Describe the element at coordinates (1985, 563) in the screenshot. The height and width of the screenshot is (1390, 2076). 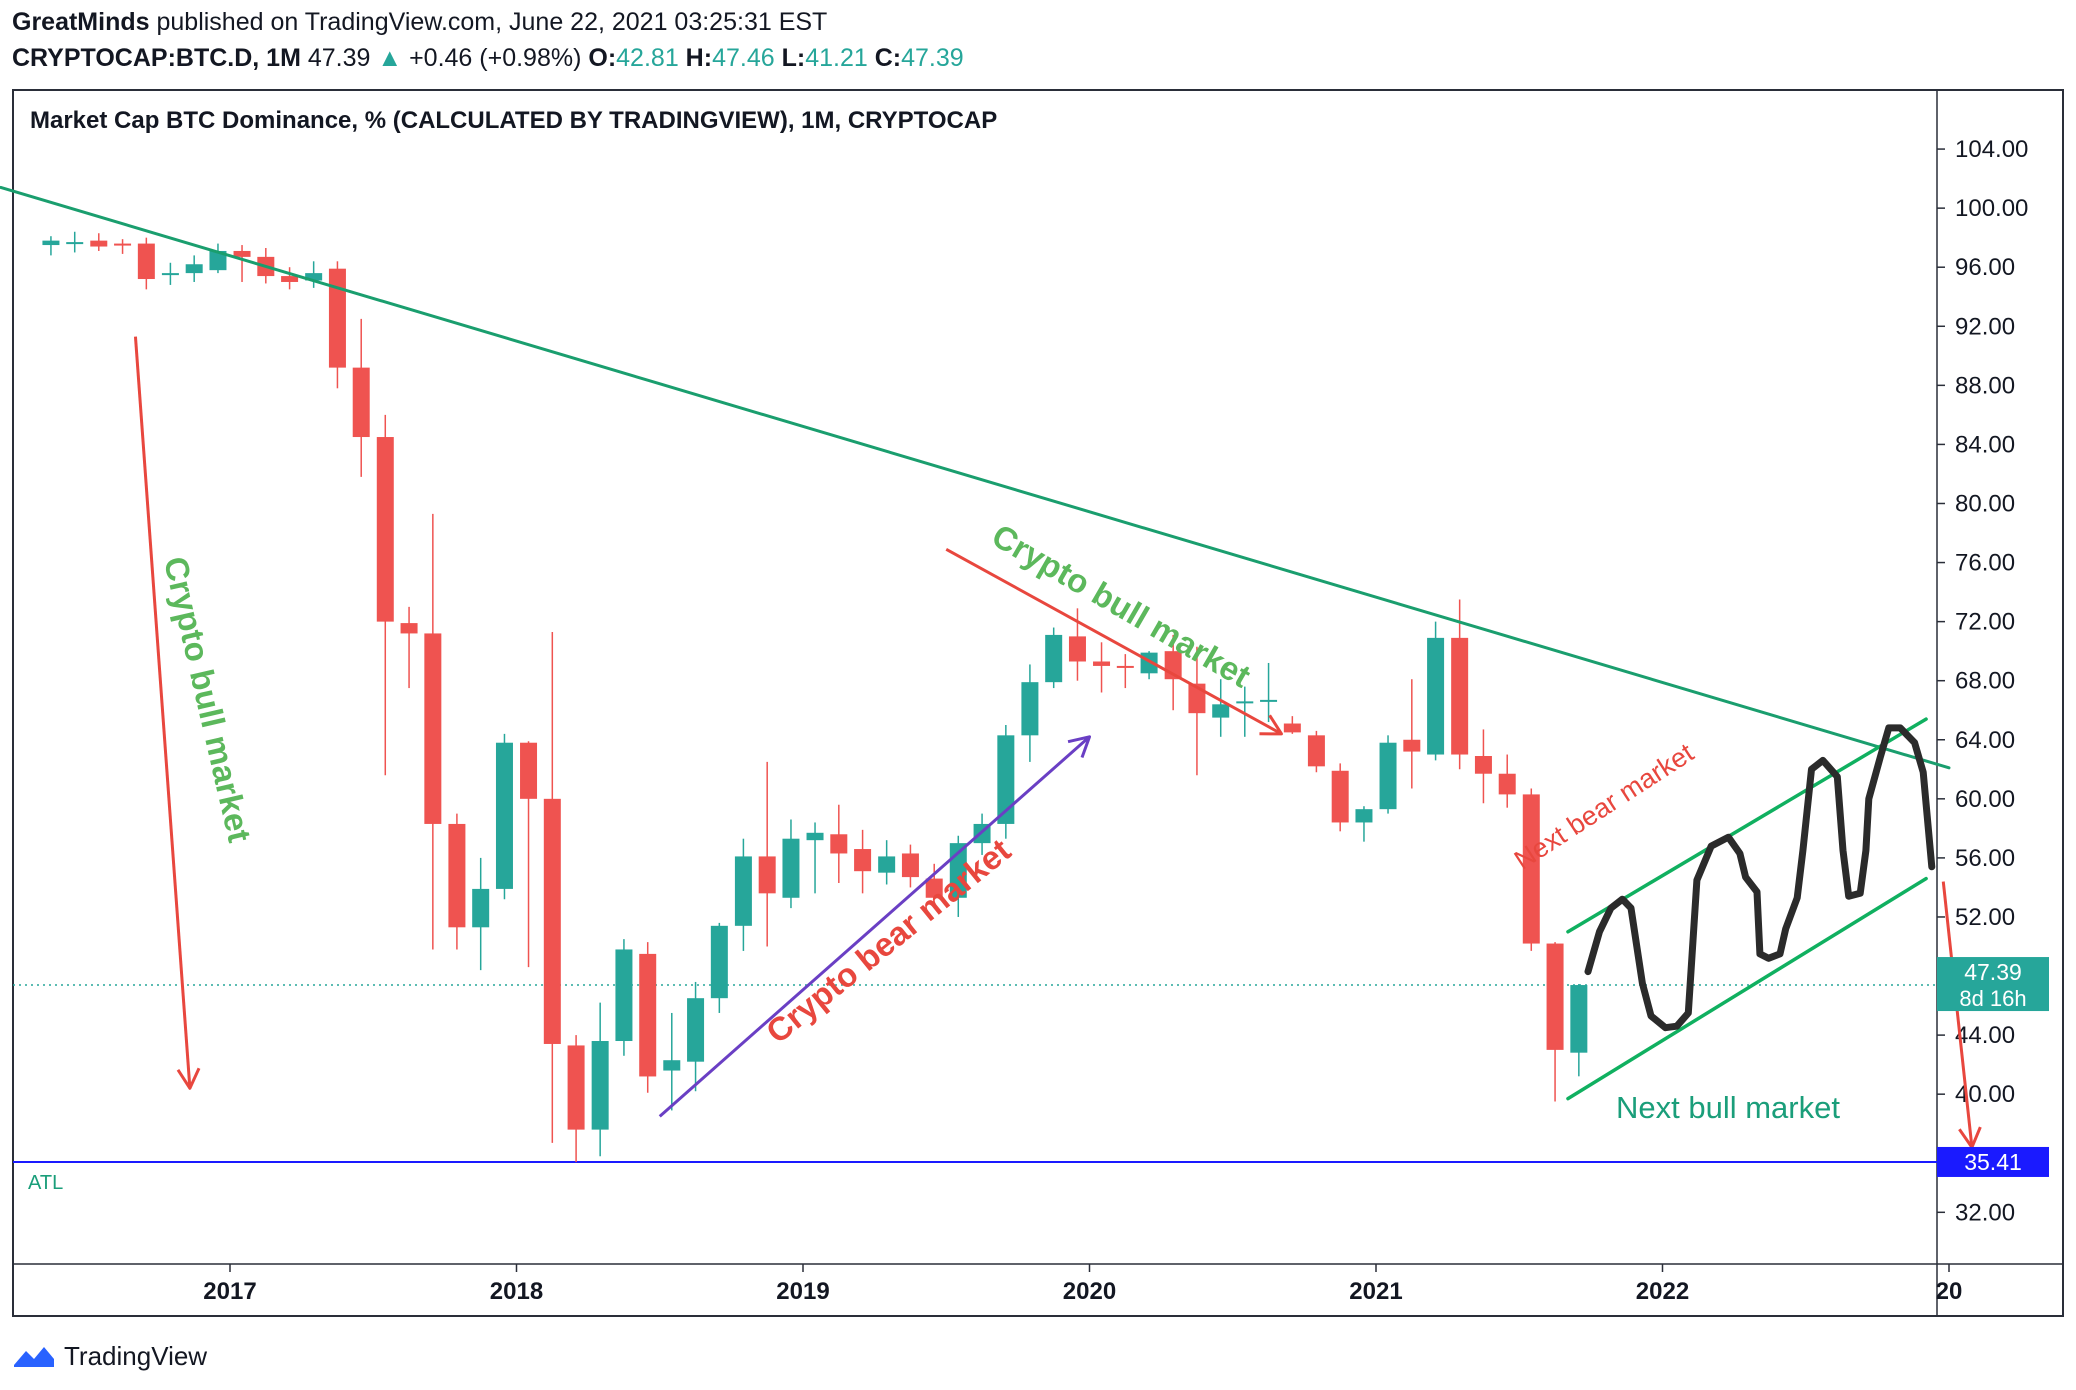
I see `y-tick-label: 76.00` at that location.